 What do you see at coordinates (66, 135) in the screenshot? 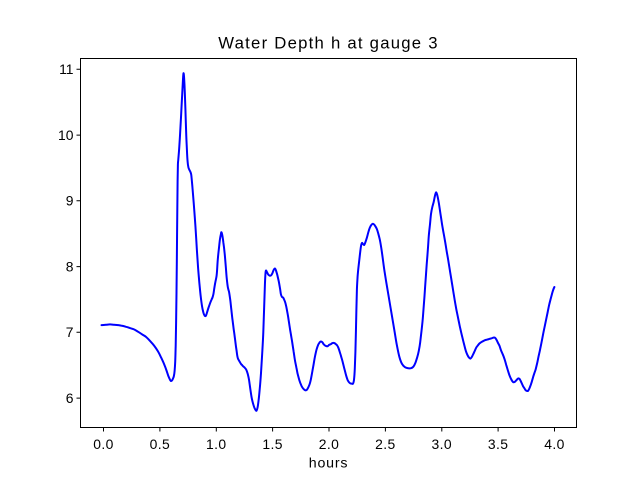
I see `svg-text: 10` at bounding box center [66, 135].